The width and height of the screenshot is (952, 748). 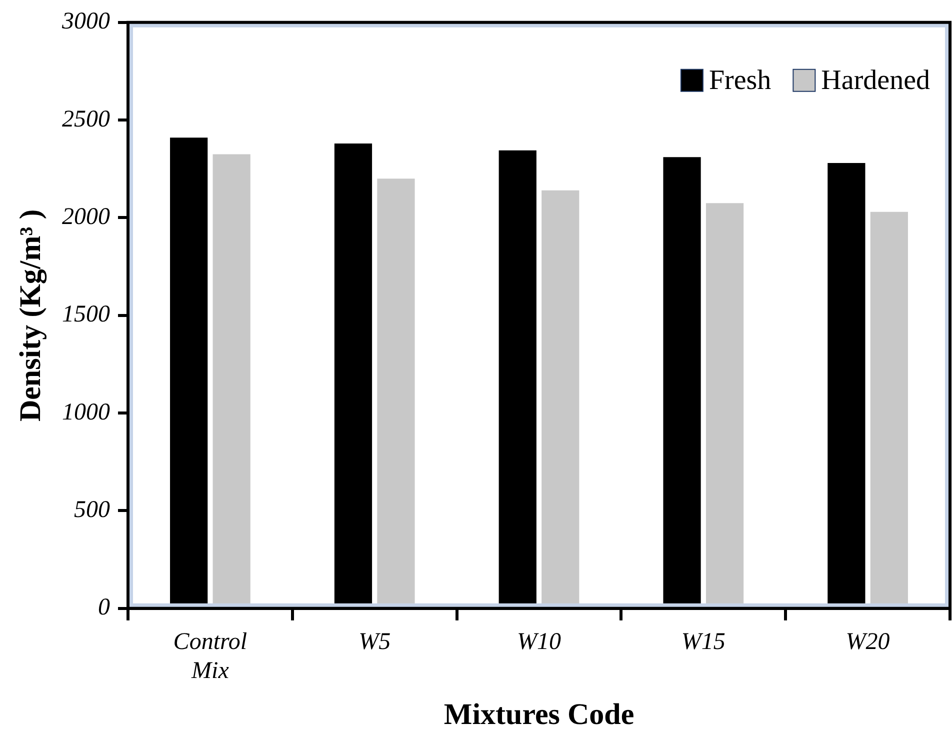 What do you see at coordinates (104, 607) in the screenshot?
I see `y-tick-label: 0` at bounding box center [104, 607].